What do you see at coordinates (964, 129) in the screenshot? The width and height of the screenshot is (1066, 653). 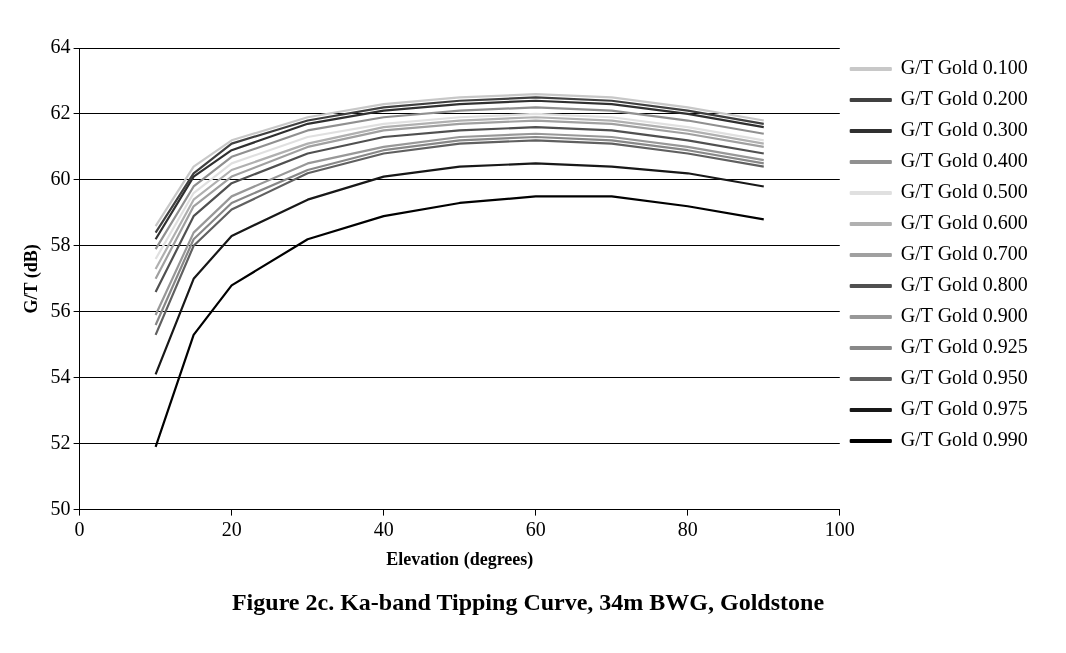 I see `legend-label: G/T Gold 0.300` at bounding box center [964, 129].